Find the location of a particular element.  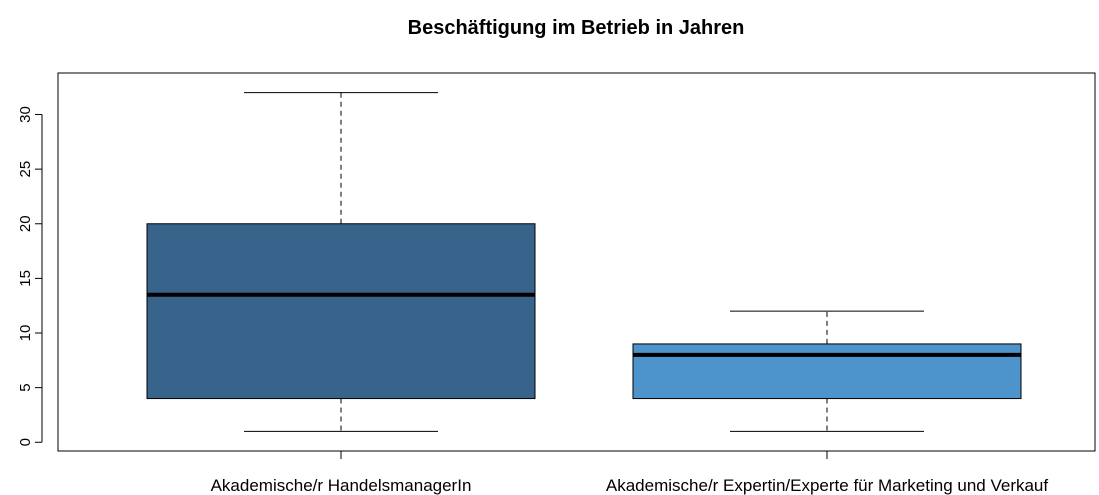

y-tick-label: 0 is located at coordinates (25, 442).